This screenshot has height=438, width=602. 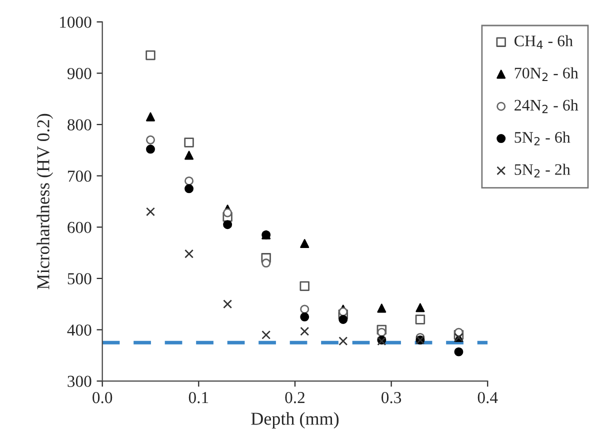 I want to click on y-tick-label: 900, so click(x=79, y=74).